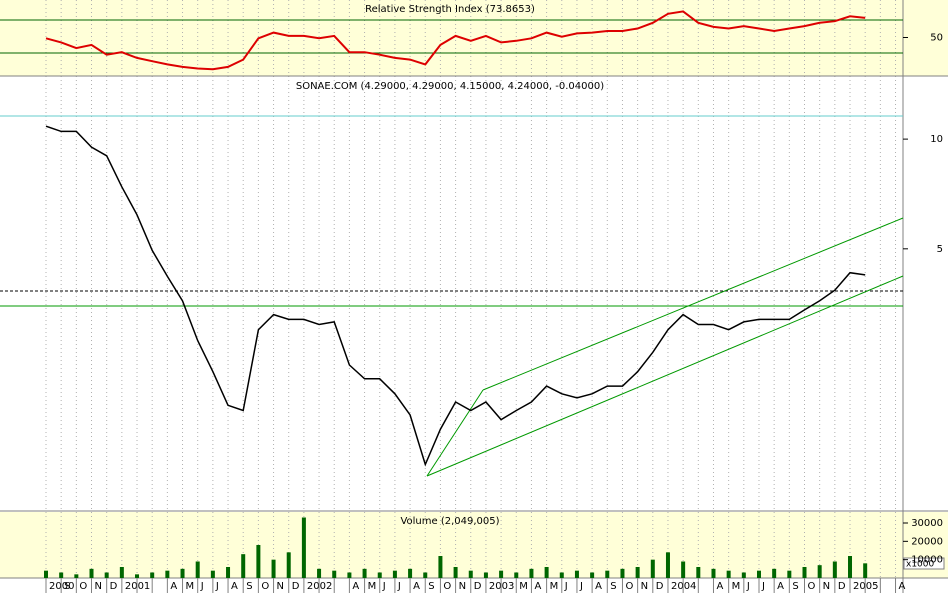 The image size is (948, 593). I want to click on rsi-line, so click(455, 40).